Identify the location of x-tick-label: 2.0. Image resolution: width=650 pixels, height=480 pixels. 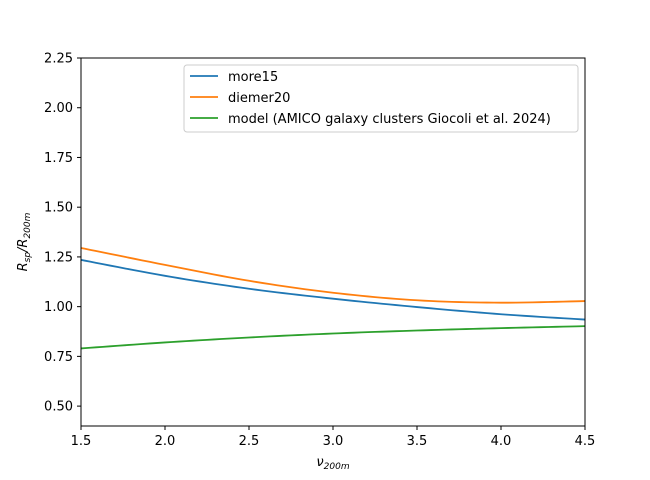
(165, 441).